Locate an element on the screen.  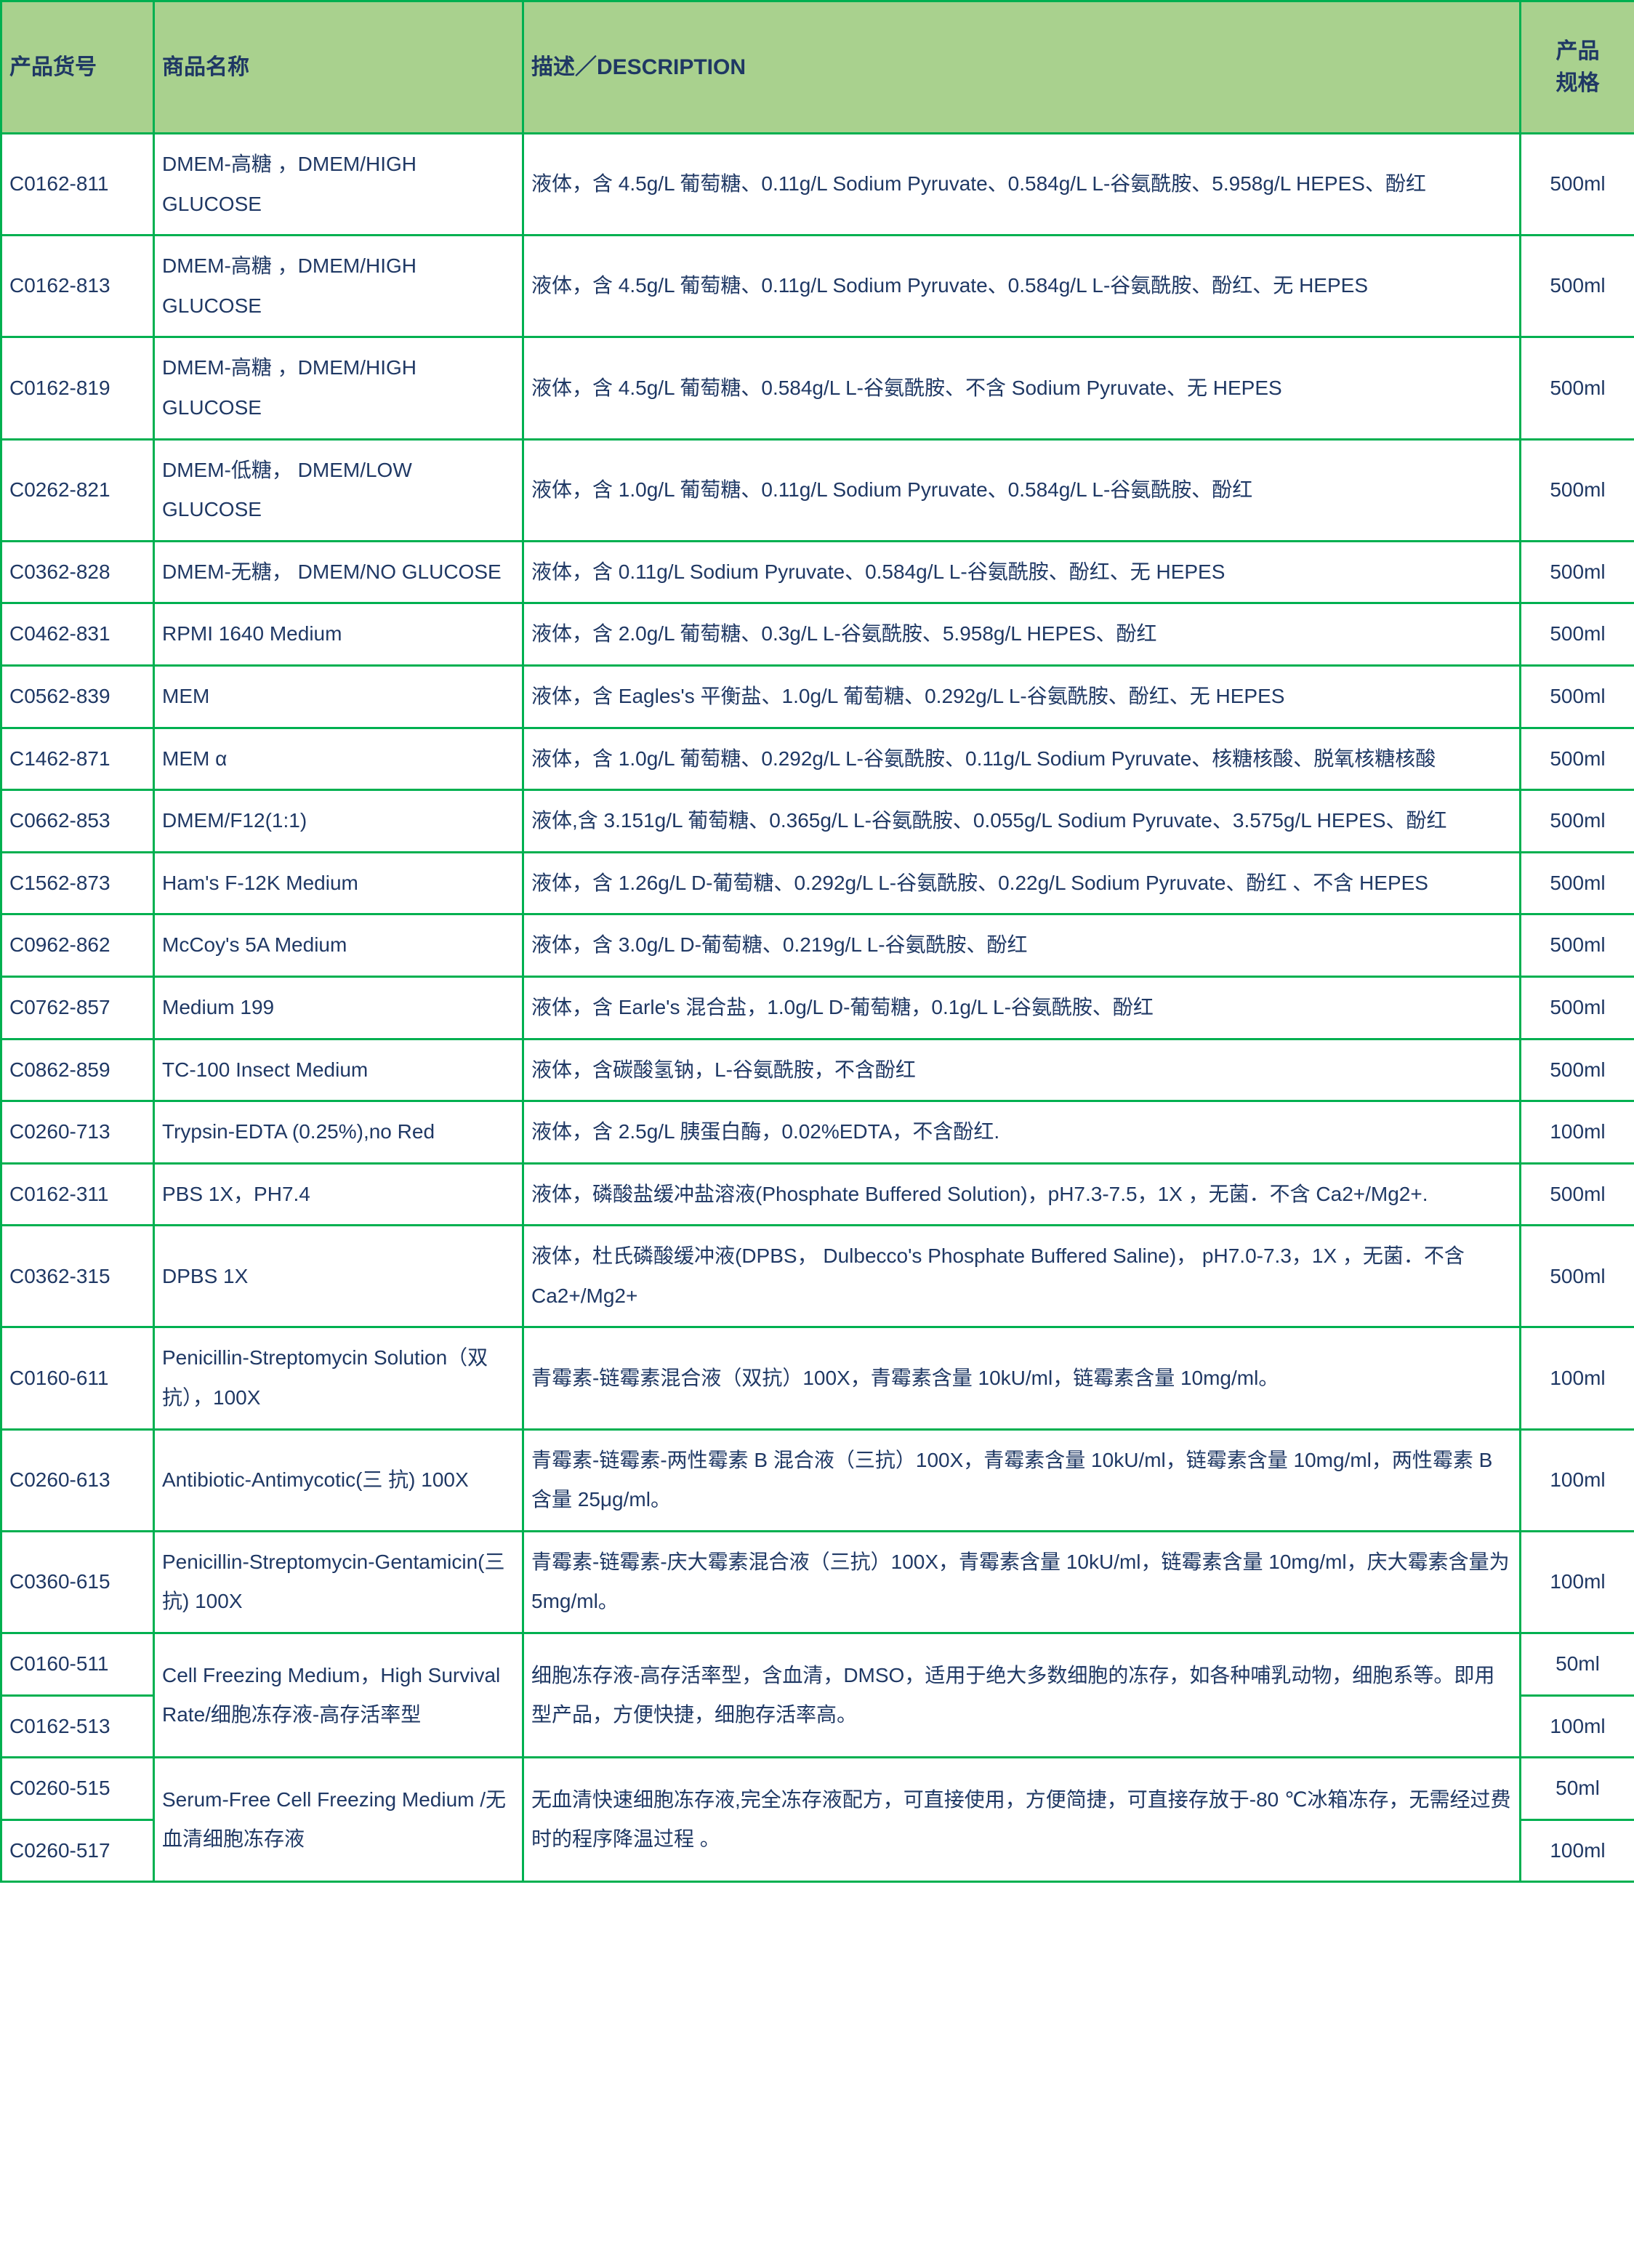
cell-product-name: McCoy's 5A Medium is located at coordinates (338, 945).